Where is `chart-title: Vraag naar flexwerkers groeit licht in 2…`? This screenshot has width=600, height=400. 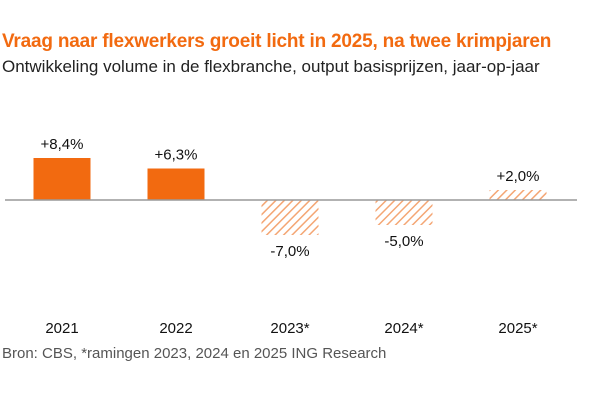
chart-title: Vraag naar flexwerkers groeit licht in 2… is located at coordinates (277, 41).